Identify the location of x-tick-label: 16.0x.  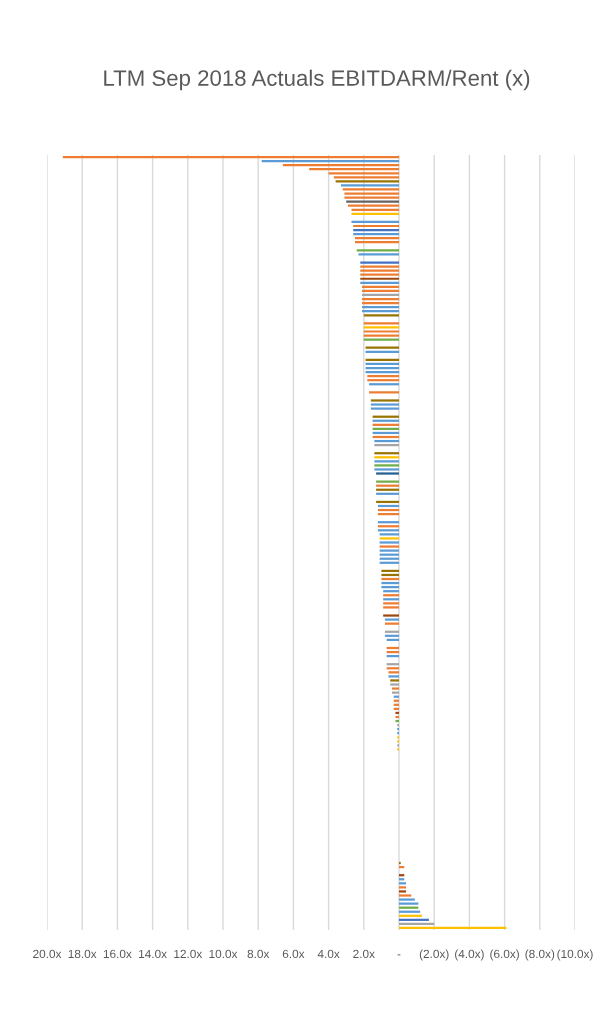
(117, 954).